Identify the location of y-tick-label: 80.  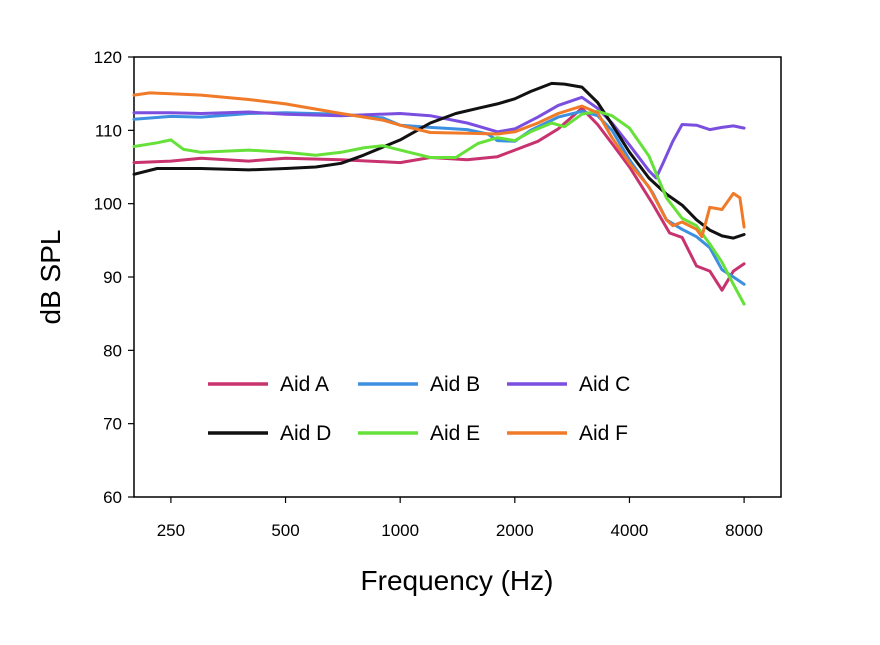
(112, 350).